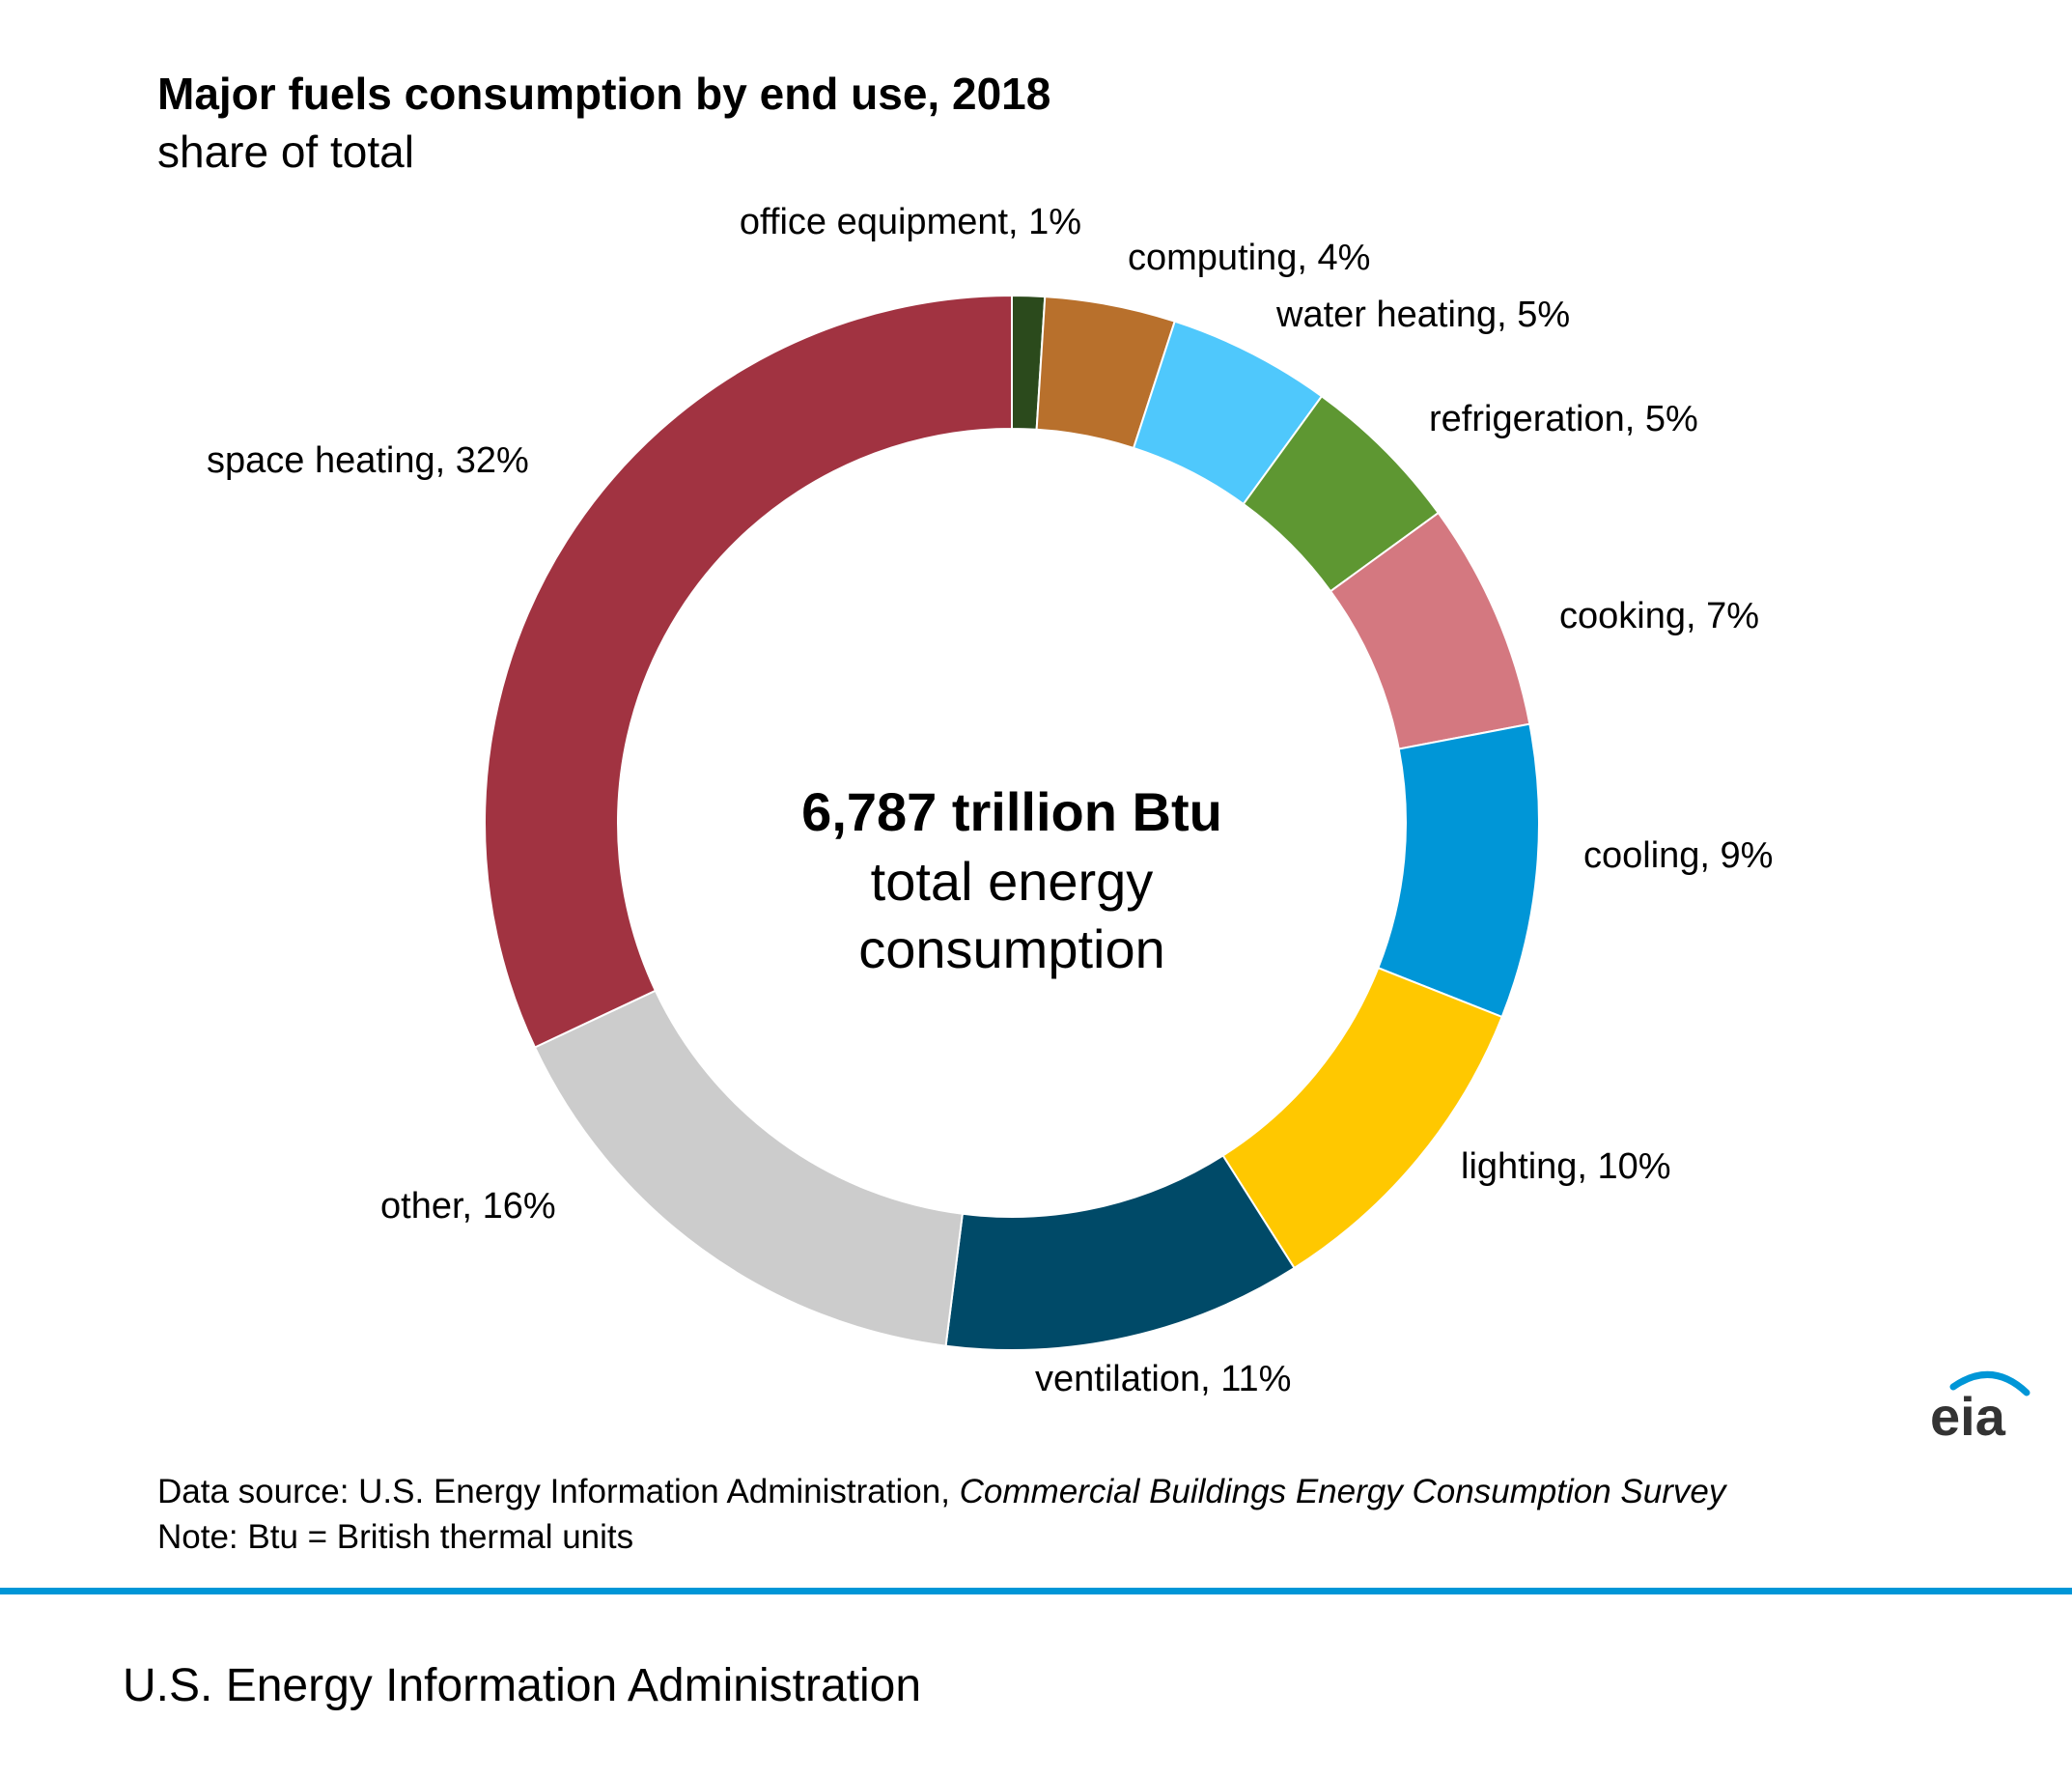 This screenshot has width=2072, height=1777. What do you see at coordinates (1011, 811) in the screenshot?
I see `center-total-value: 6,787 trillion Btu` at bounding box center [1011, 811].